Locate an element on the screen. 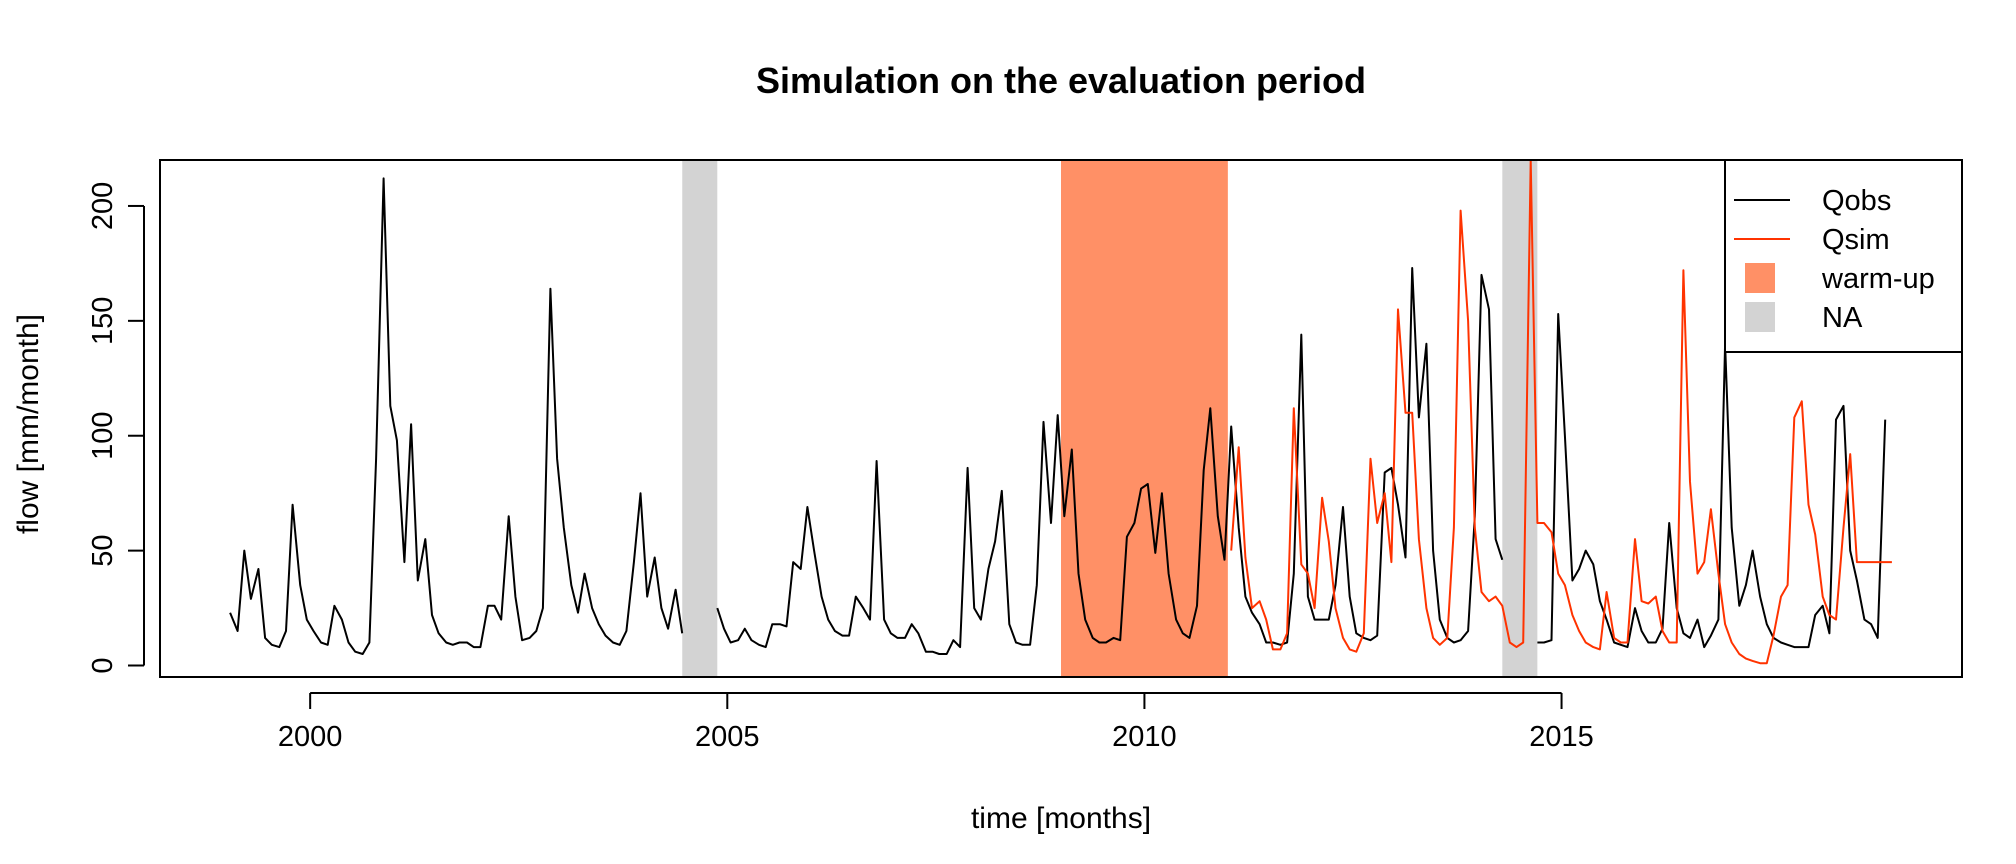  warmup-band is located at coordinates (1144, 418).